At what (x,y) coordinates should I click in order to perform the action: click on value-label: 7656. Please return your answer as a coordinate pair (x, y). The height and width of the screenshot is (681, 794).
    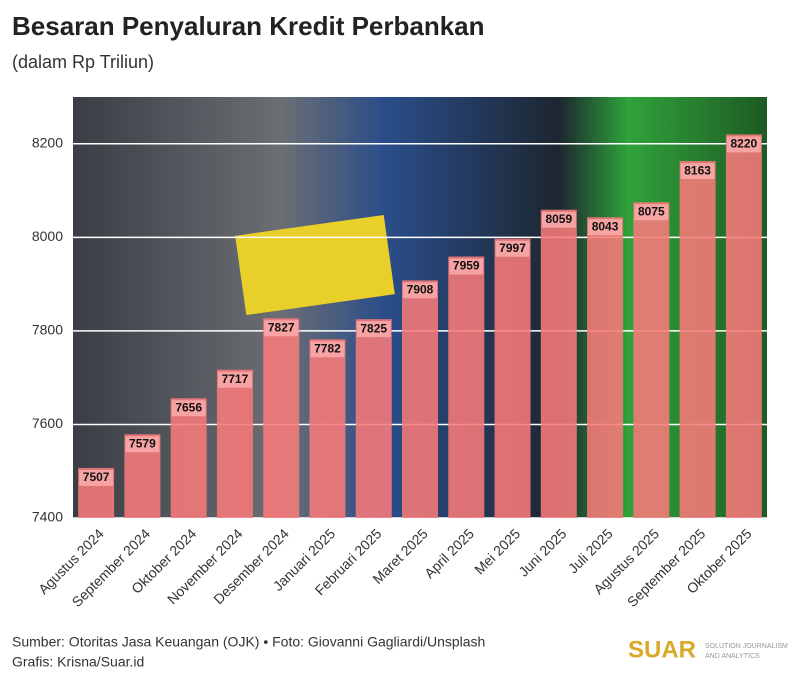
    Looking at the image, I should click on (188, 407).